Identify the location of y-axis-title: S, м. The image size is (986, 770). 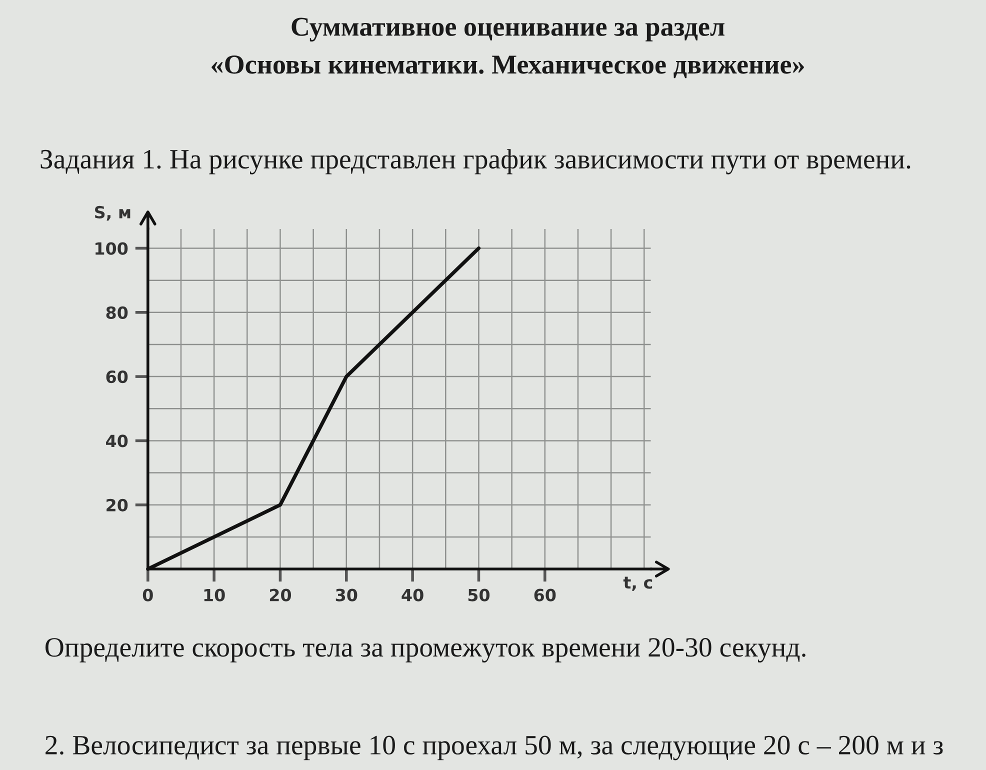
(112, 213).